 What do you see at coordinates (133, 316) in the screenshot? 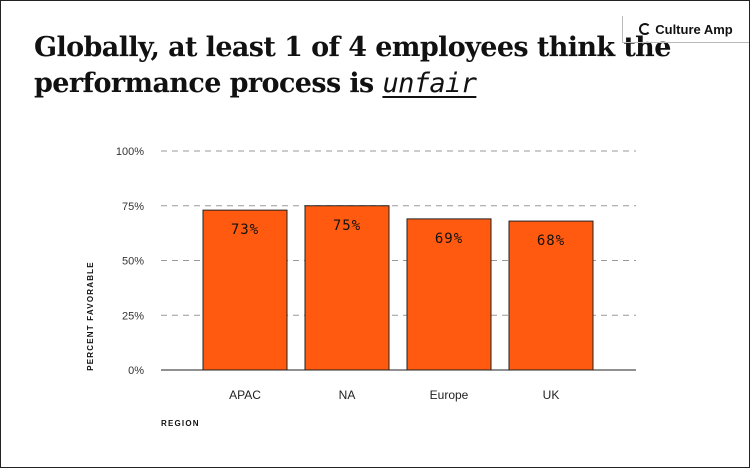
I see `y-tick-label: 25%` at bounding box center [133, 316].